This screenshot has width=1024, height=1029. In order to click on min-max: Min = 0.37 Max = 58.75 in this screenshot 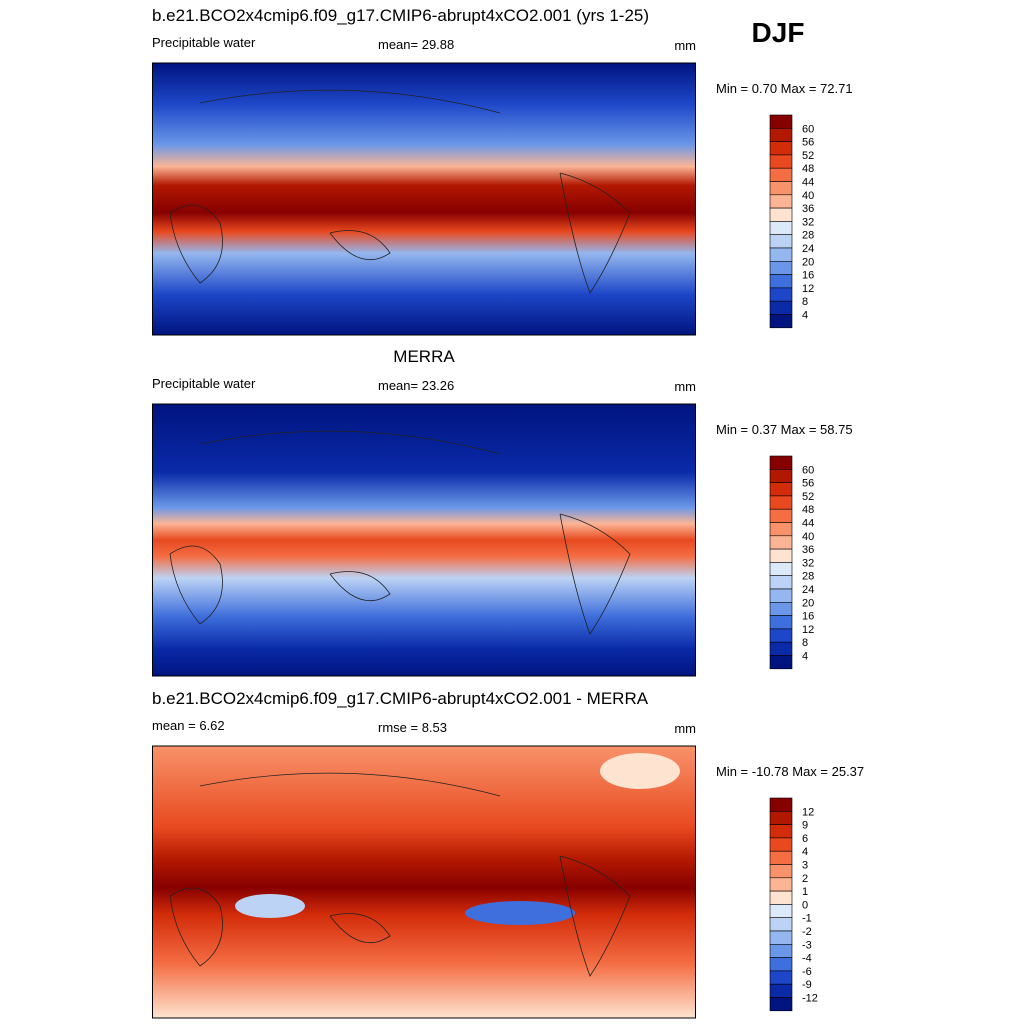, I will do `click(784, 429)`.